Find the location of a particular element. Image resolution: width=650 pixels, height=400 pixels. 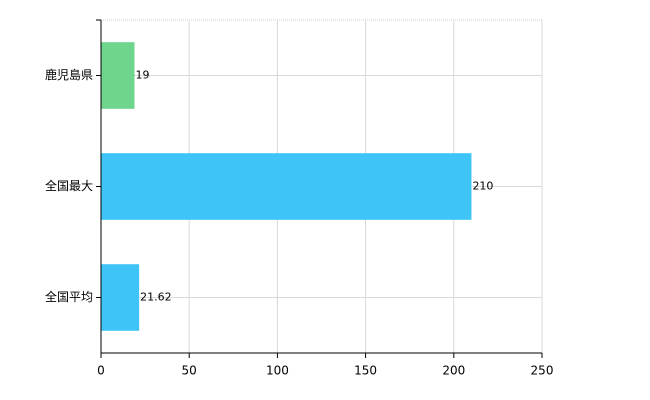

y-tick-label: 全国平均 is located at coordinates (69, 296).